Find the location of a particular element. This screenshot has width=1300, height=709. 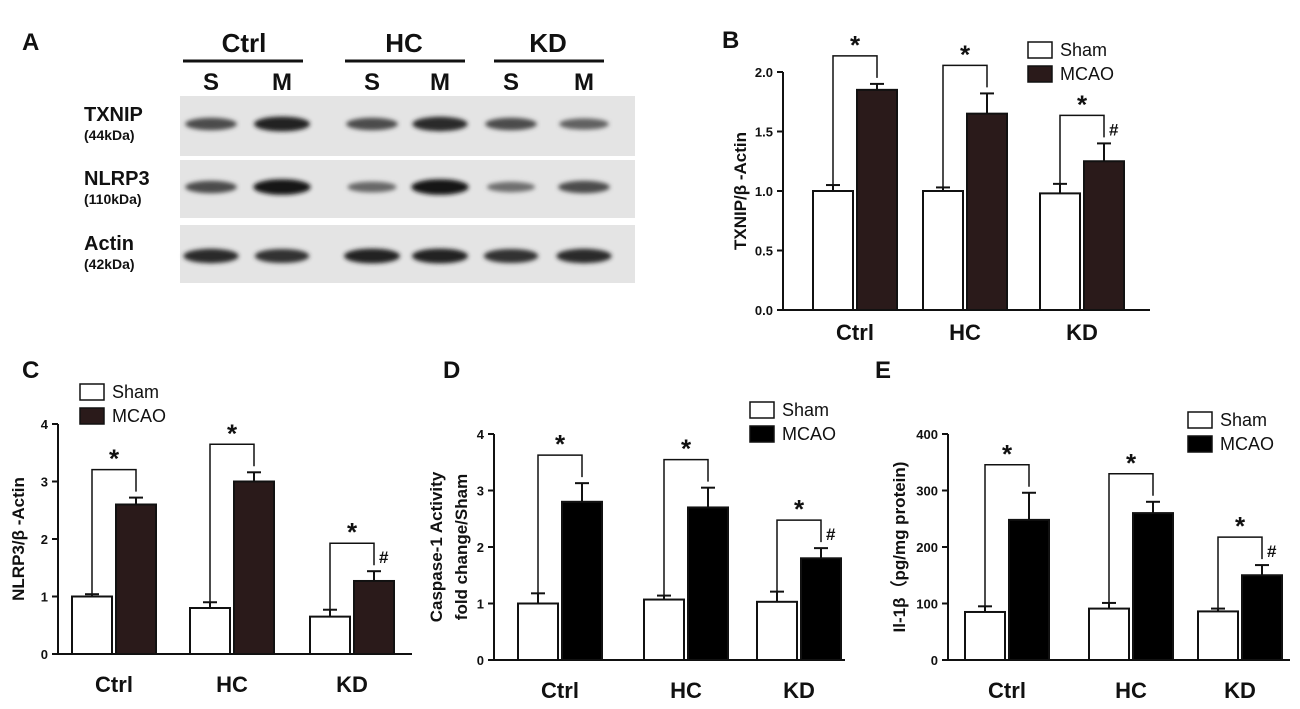

y-axis-label-line1: Caspase-1 Activity is located at coordinates (436, 546).